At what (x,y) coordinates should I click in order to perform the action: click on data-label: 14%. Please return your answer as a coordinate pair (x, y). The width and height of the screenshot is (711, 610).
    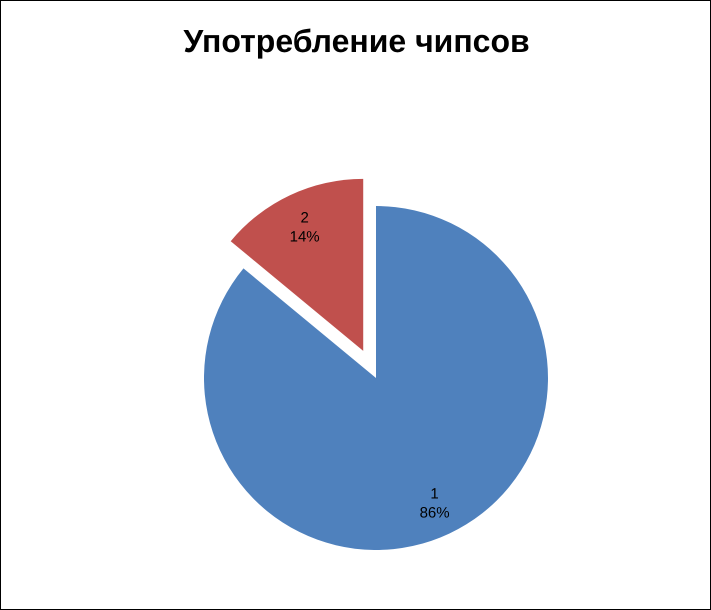
    Looking at the image, I should click on (305, 237).